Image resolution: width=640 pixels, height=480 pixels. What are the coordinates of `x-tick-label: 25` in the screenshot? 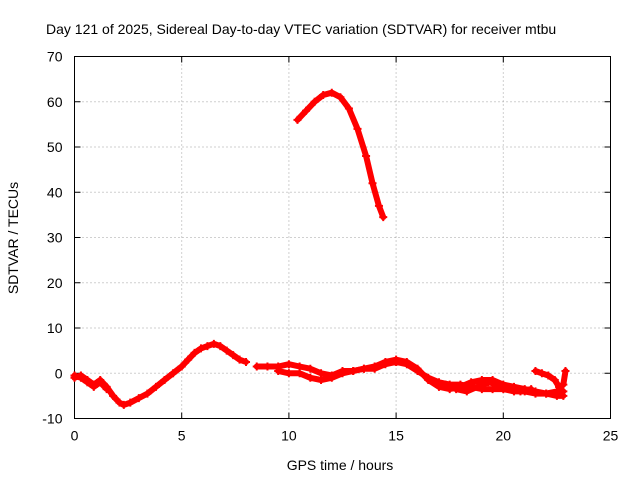 It's located at (611, 436).